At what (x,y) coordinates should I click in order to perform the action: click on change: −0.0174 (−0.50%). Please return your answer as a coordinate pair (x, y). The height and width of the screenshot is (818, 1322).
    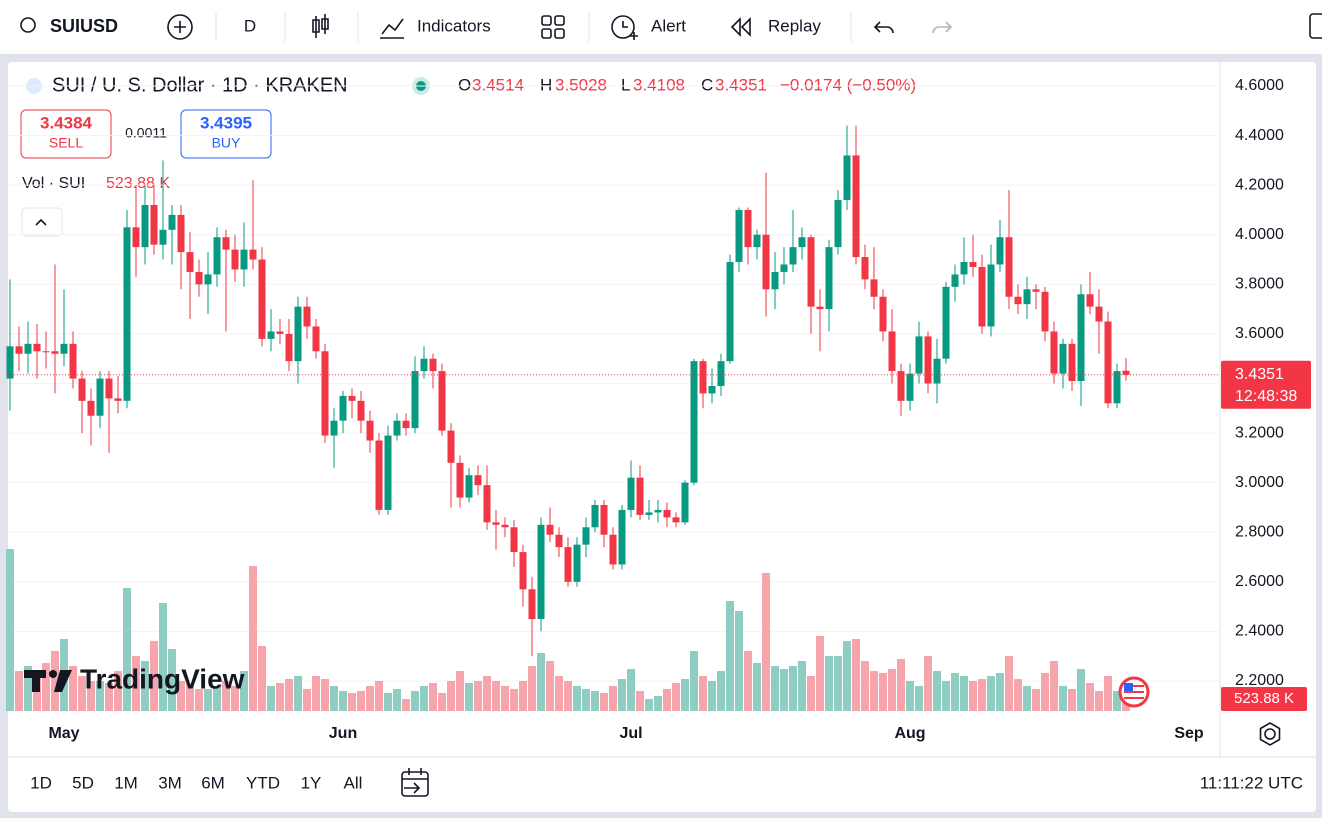
    Looking at the image, I should click on (848, 84).